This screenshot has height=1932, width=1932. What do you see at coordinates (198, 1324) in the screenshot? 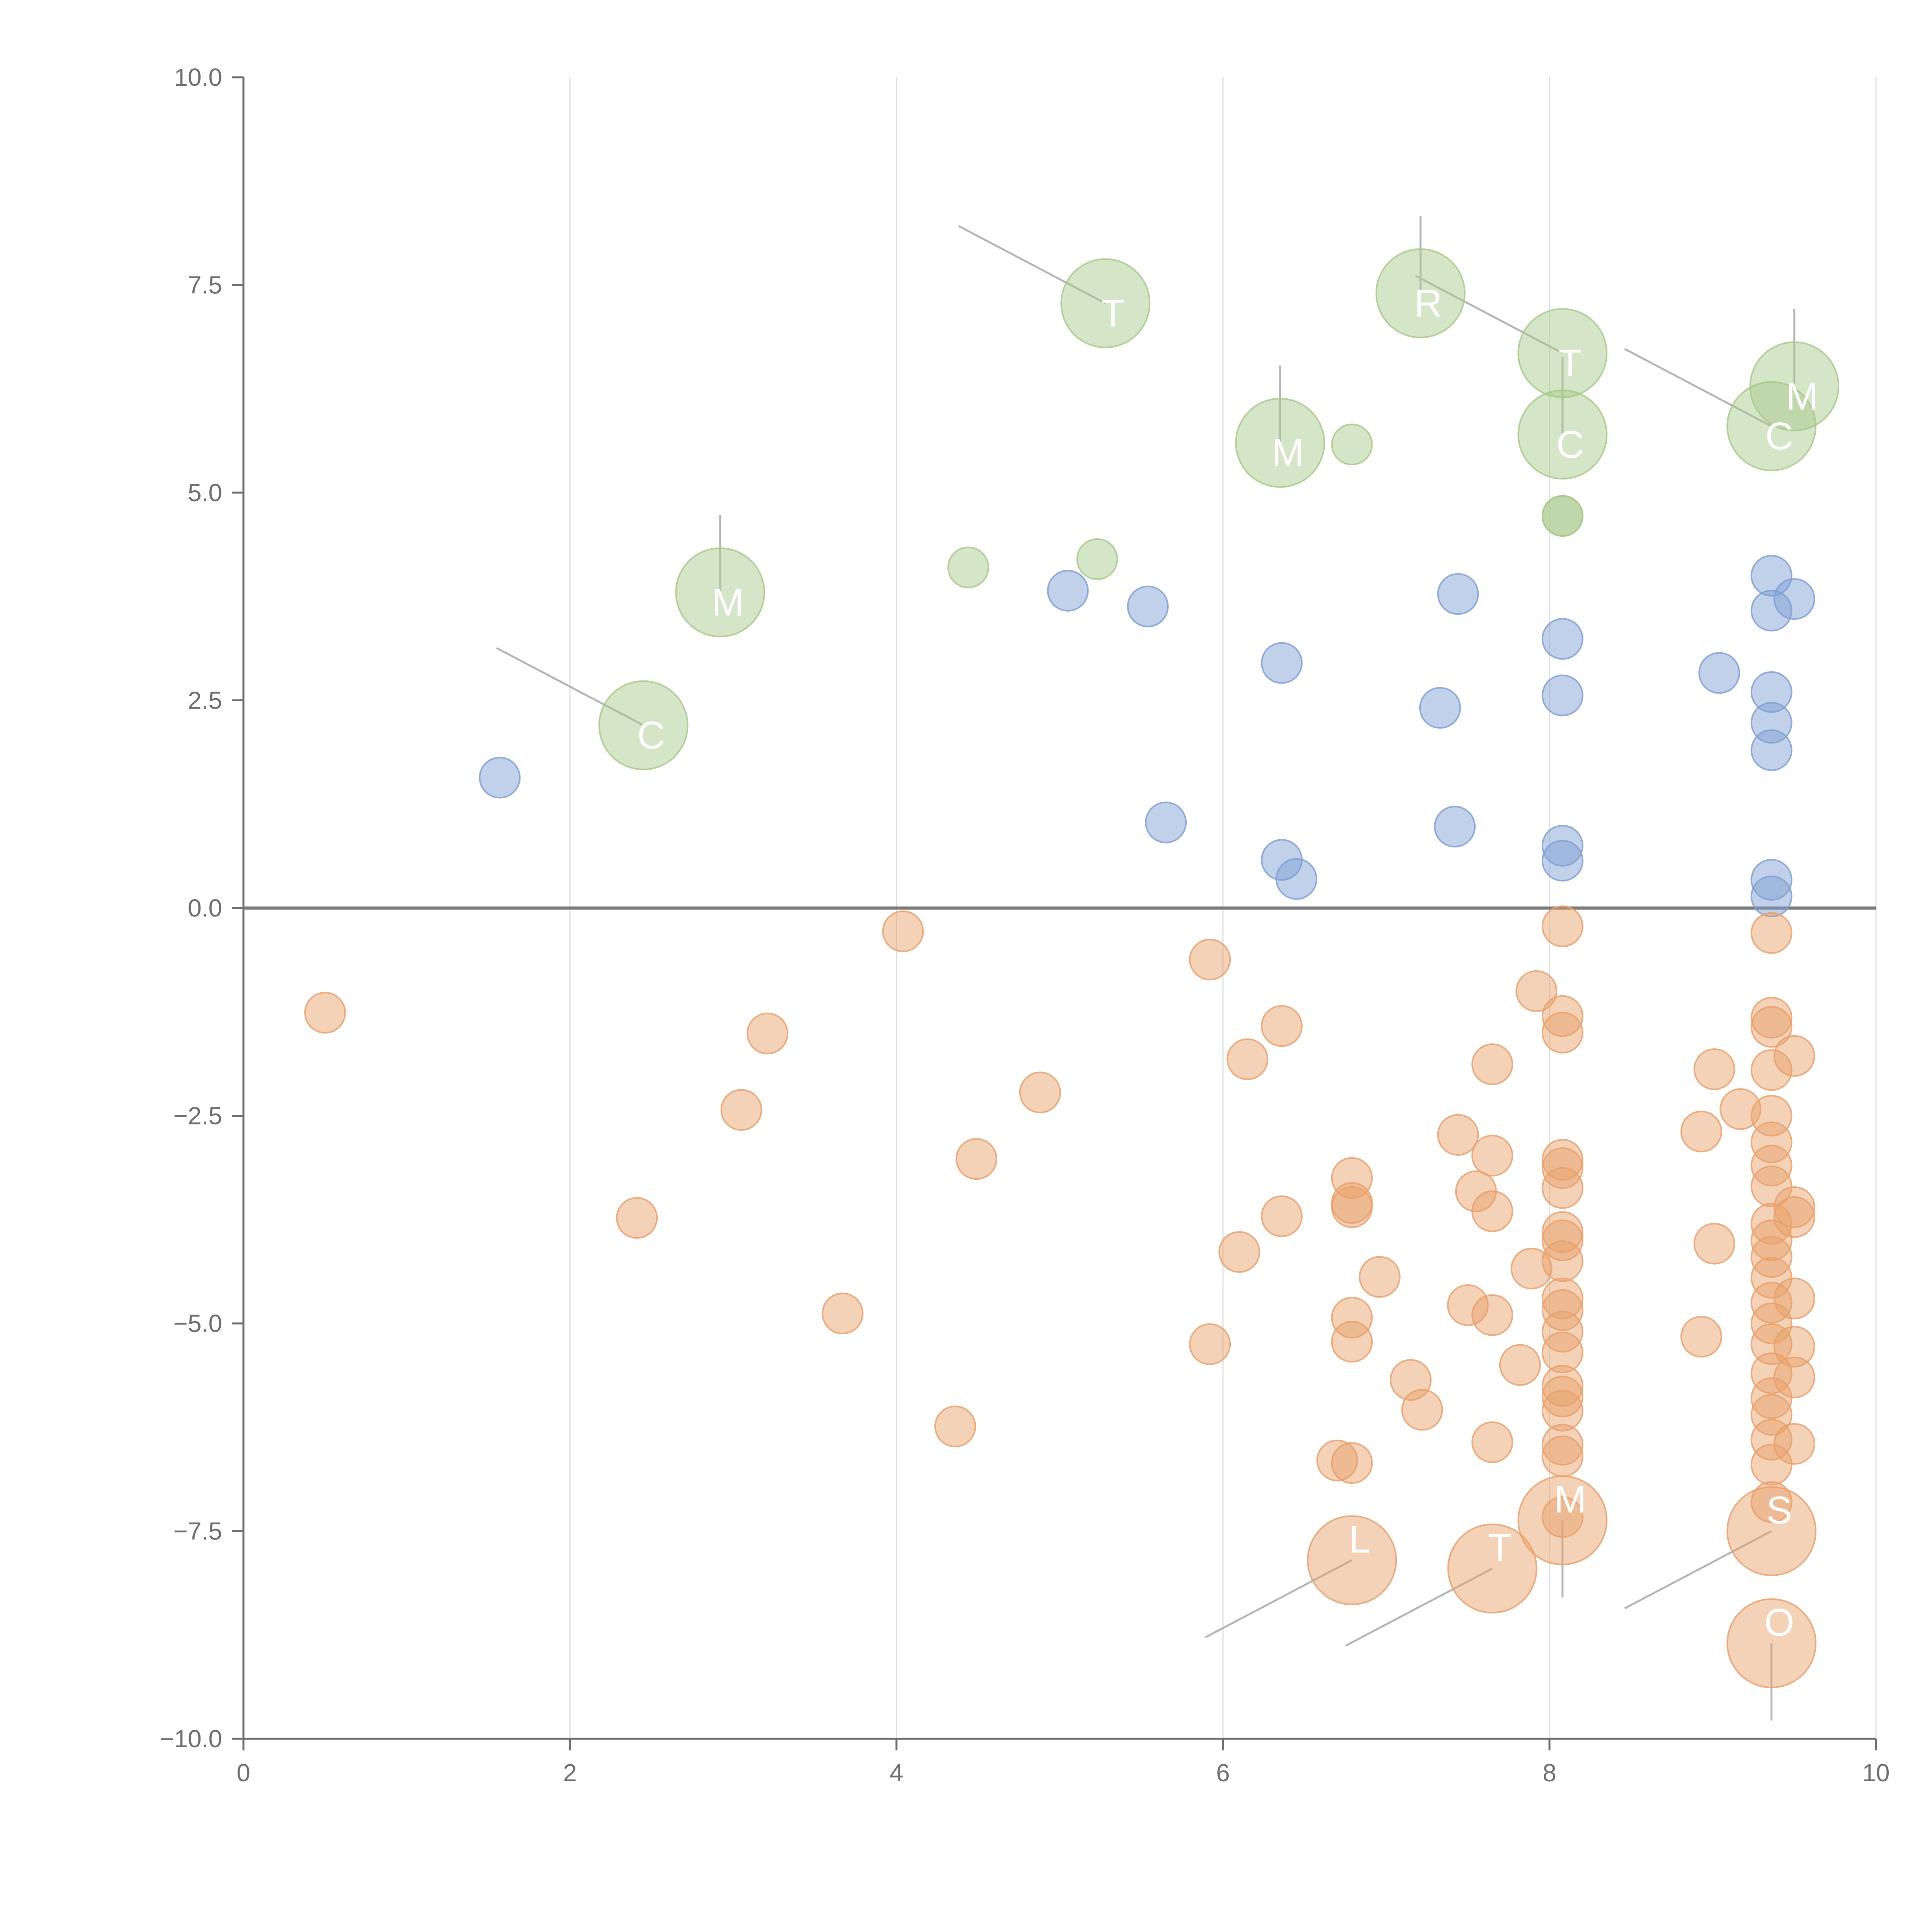
I see `y-tick-label: −5.0` at bounding box center [198, 1324].